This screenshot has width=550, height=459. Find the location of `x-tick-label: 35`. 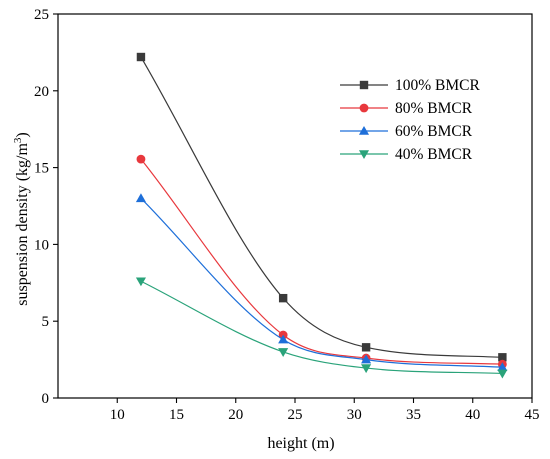

x-tick-label: 35 is located at coordinates (413, 415).